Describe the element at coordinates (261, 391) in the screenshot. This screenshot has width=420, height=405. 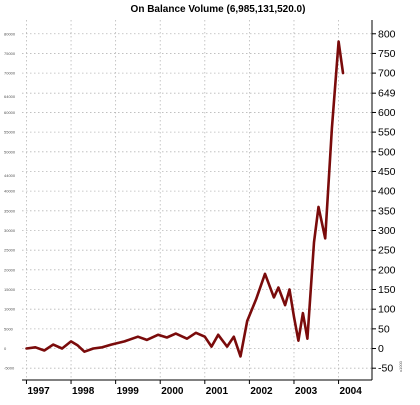
I see `x-tick-label: 2002` at that location.